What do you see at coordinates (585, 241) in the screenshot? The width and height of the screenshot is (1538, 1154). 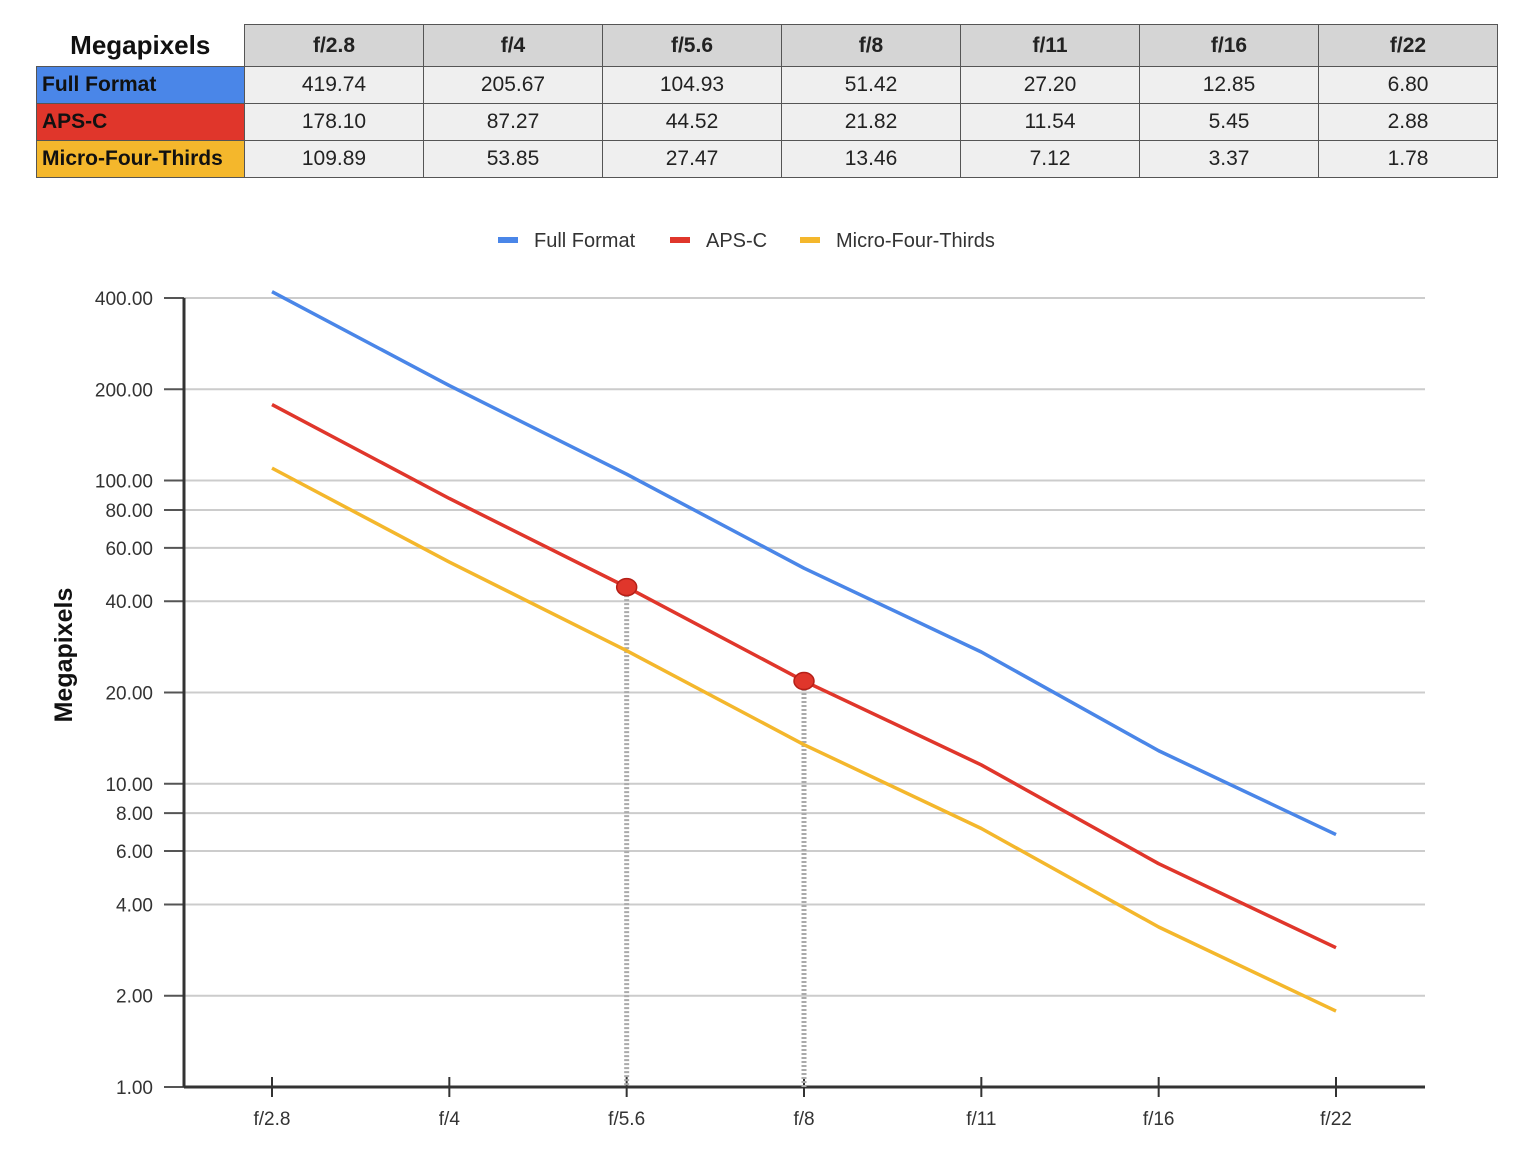 I see `legend-label: Full Format` at bounding box center [585, 241].